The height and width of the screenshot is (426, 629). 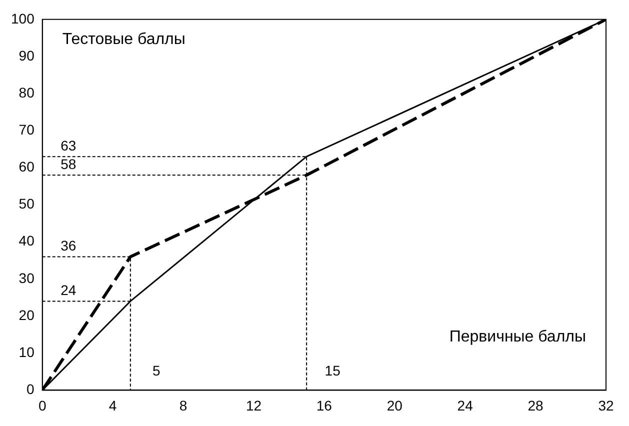 I want to click on x-tick-label: 32, so click(x=606, y=405).